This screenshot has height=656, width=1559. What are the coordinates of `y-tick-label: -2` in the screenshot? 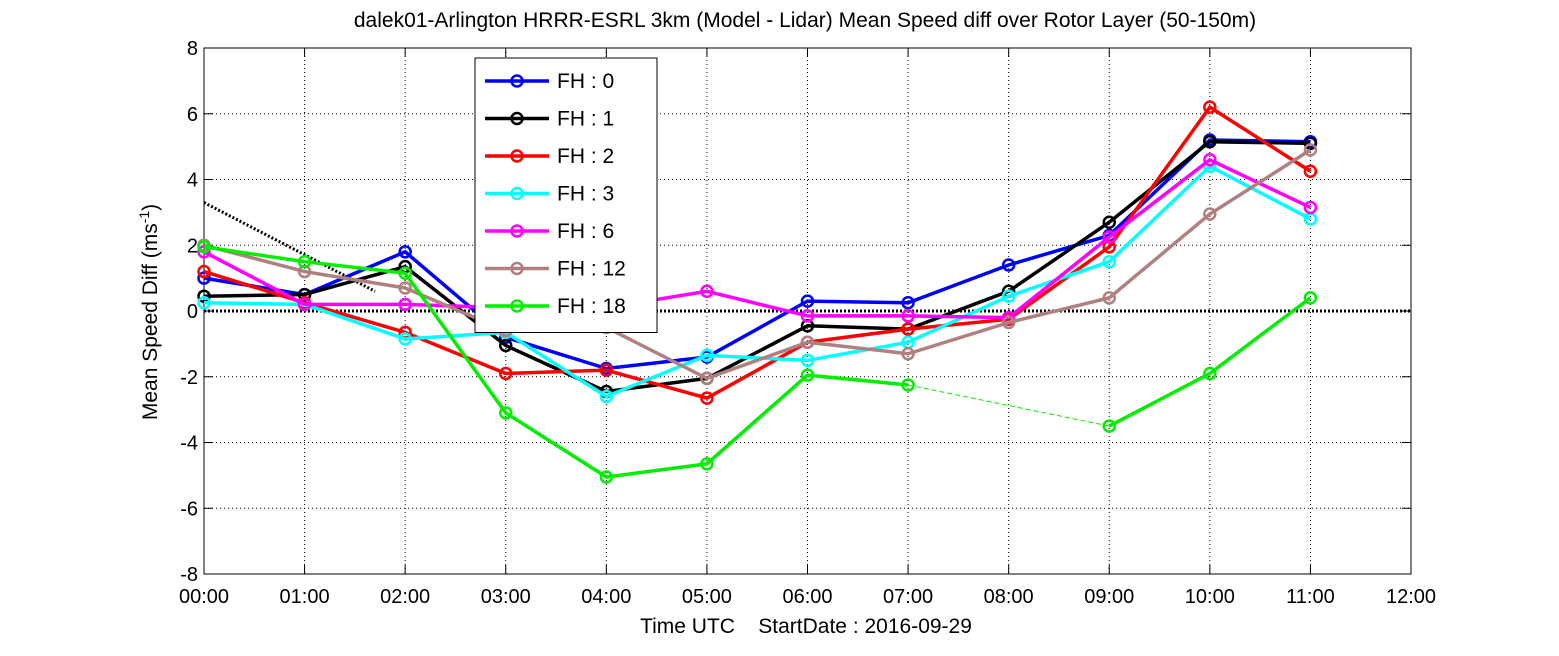 It's located at (189, 378).